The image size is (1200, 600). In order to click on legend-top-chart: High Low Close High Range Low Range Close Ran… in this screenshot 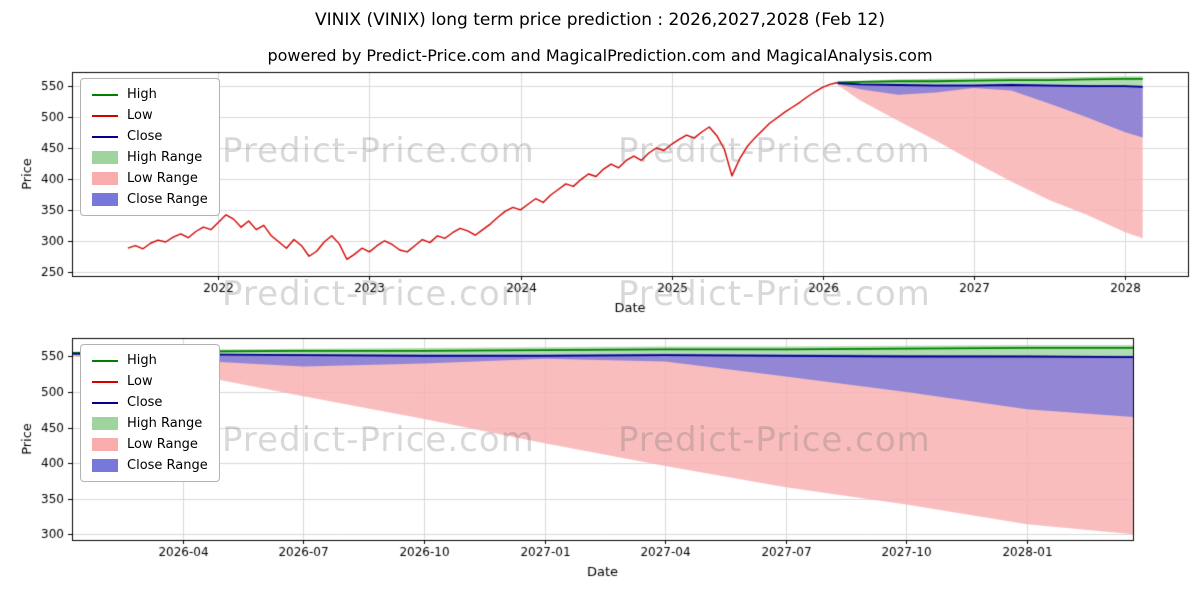, I will do `click(150, 147)`.